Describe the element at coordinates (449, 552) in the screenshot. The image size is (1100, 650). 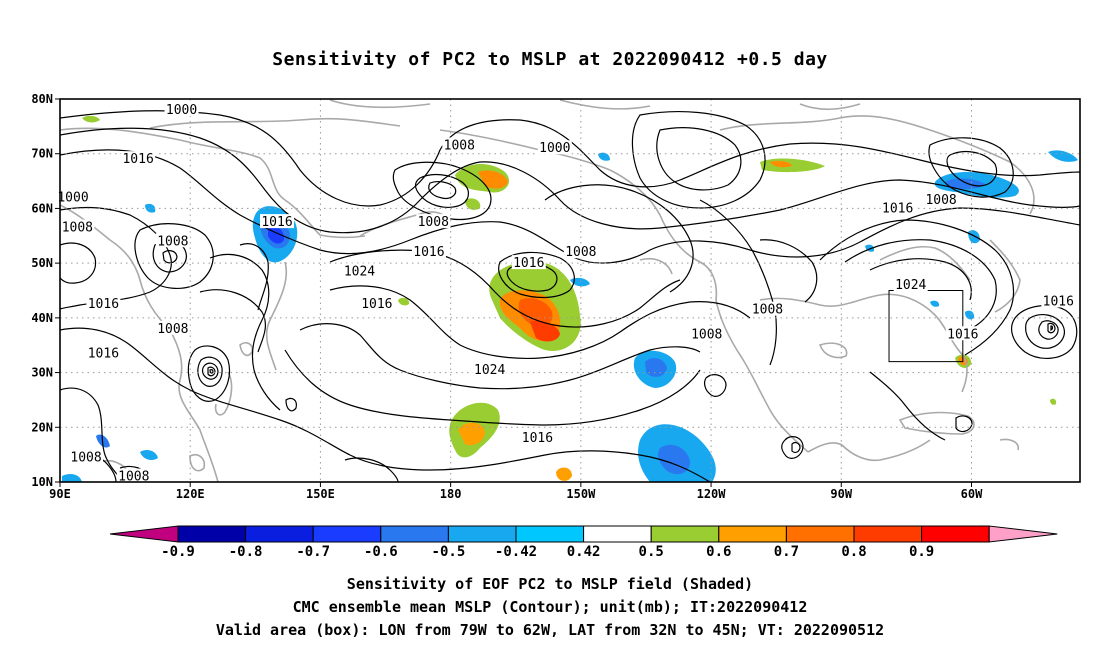
I see `colorbar-tick-label: -0.5` at that location.